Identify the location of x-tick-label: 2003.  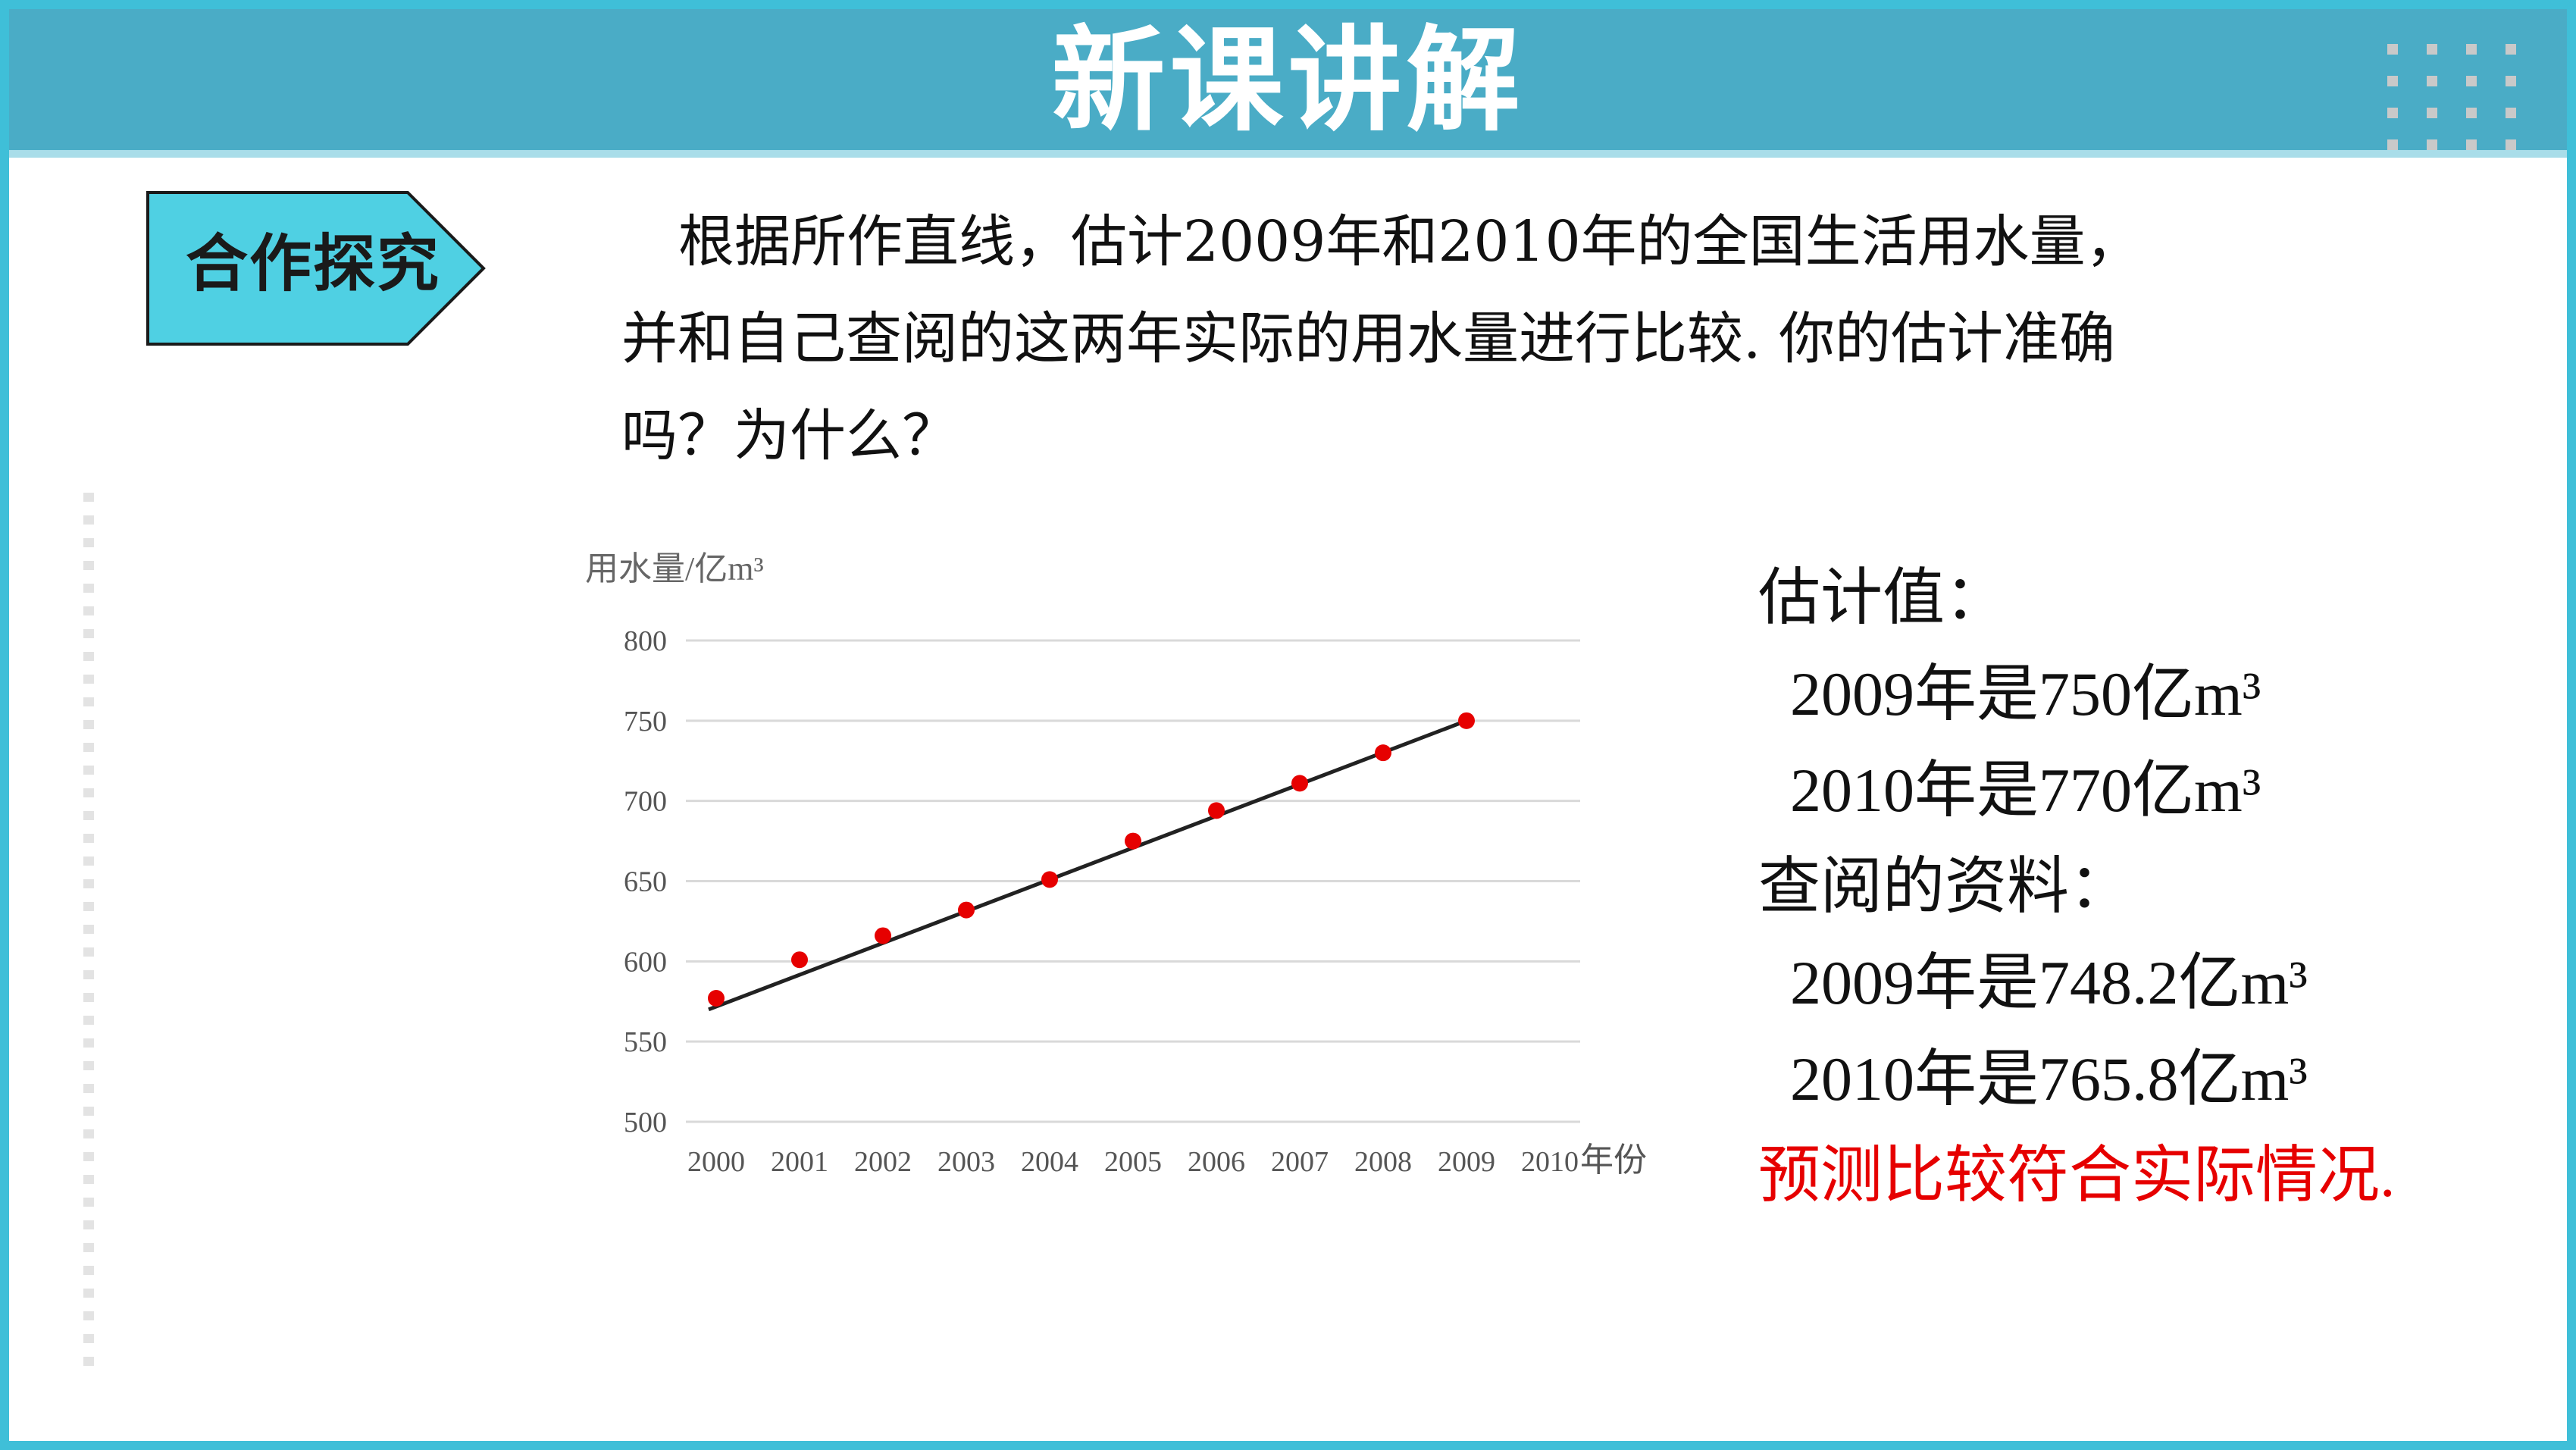
(966, 1162).